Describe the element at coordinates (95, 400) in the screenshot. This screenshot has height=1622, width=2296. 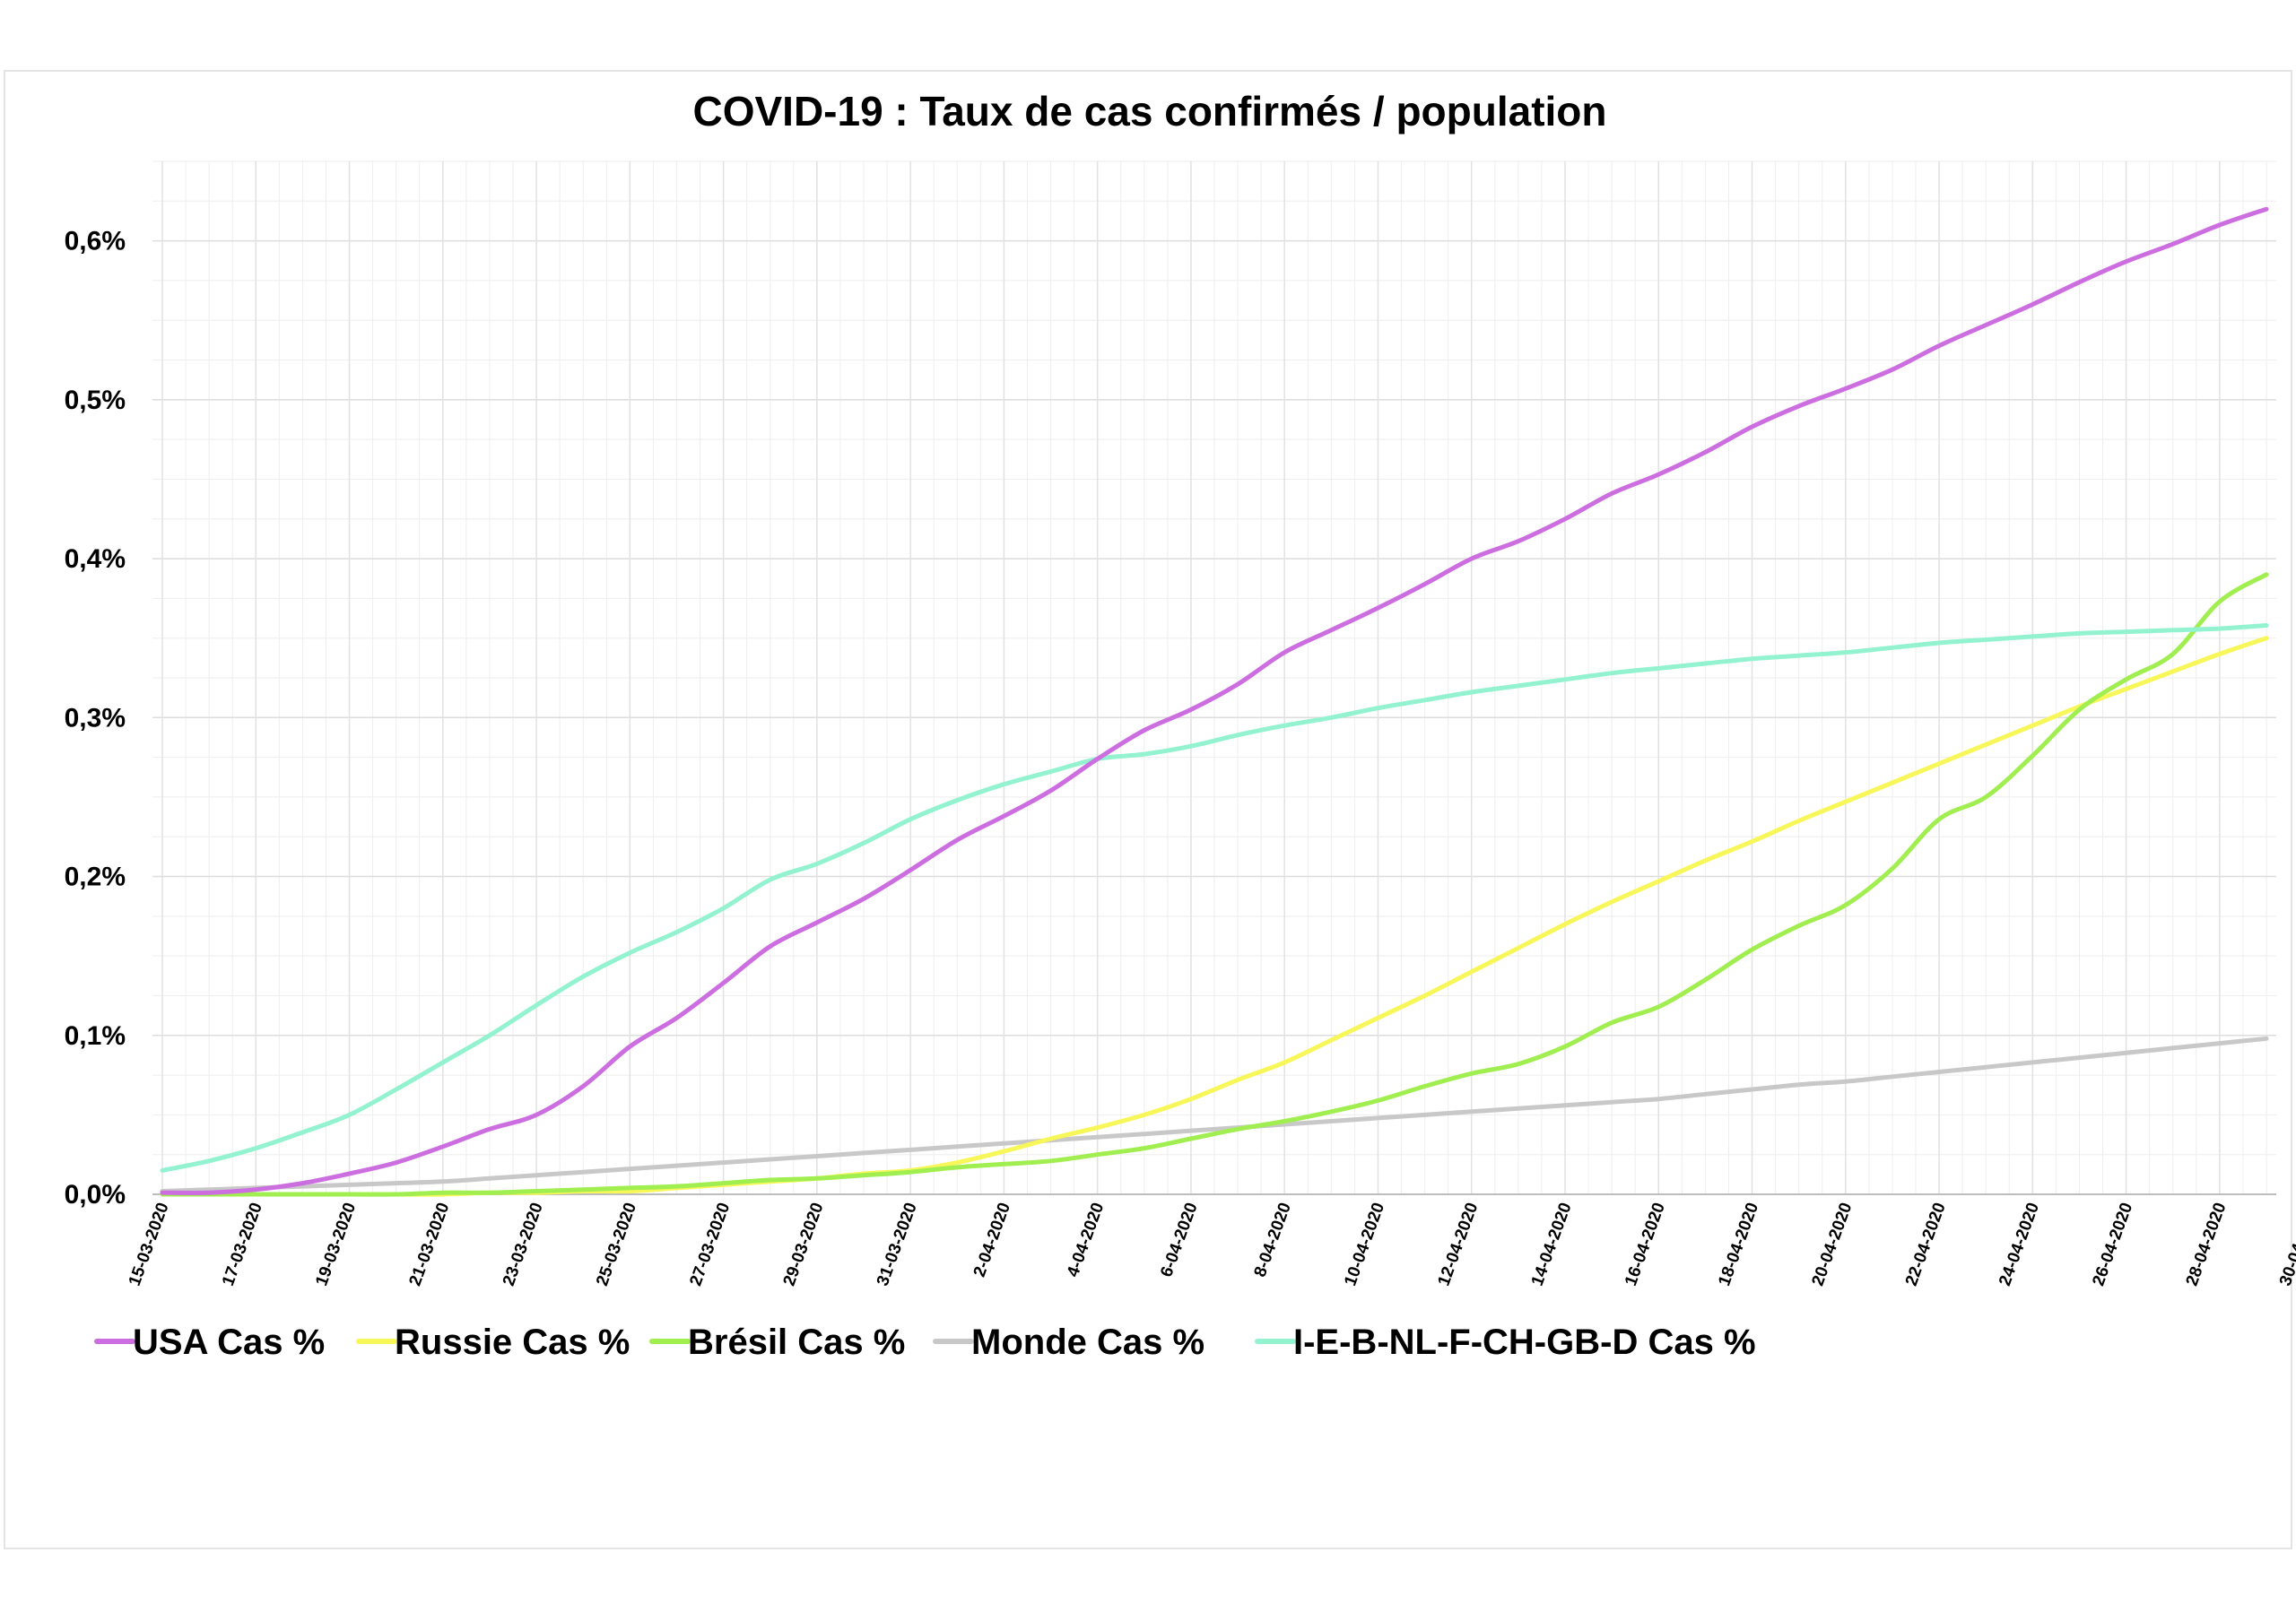
I see `y-tick-label: 0,5%` at that location.